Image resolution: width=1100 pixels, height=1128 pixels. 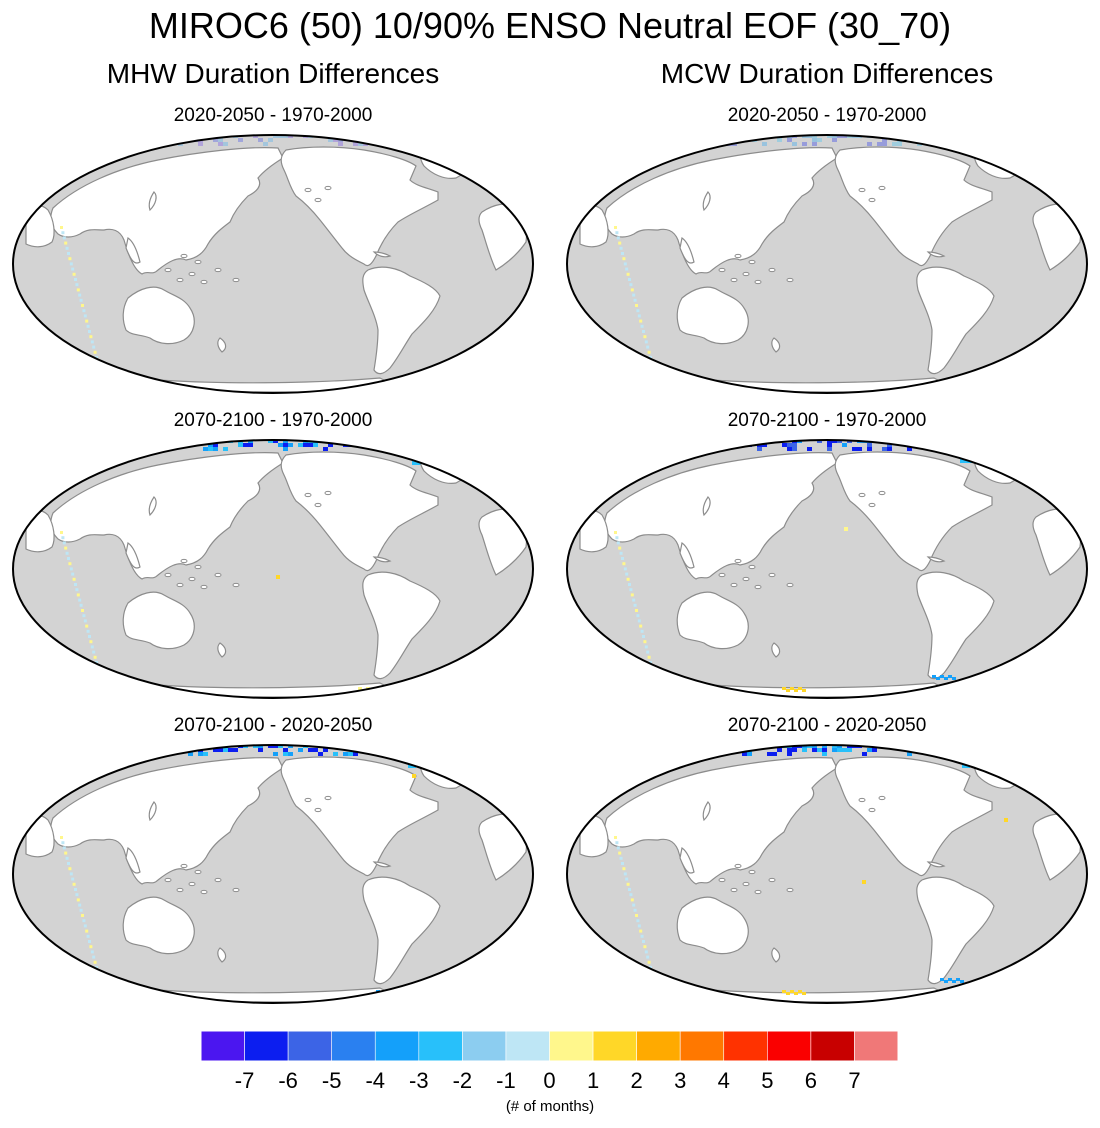 I want to click on map-mcw-2020-2050-vs-1970-2000, so click(x=827, y=264).